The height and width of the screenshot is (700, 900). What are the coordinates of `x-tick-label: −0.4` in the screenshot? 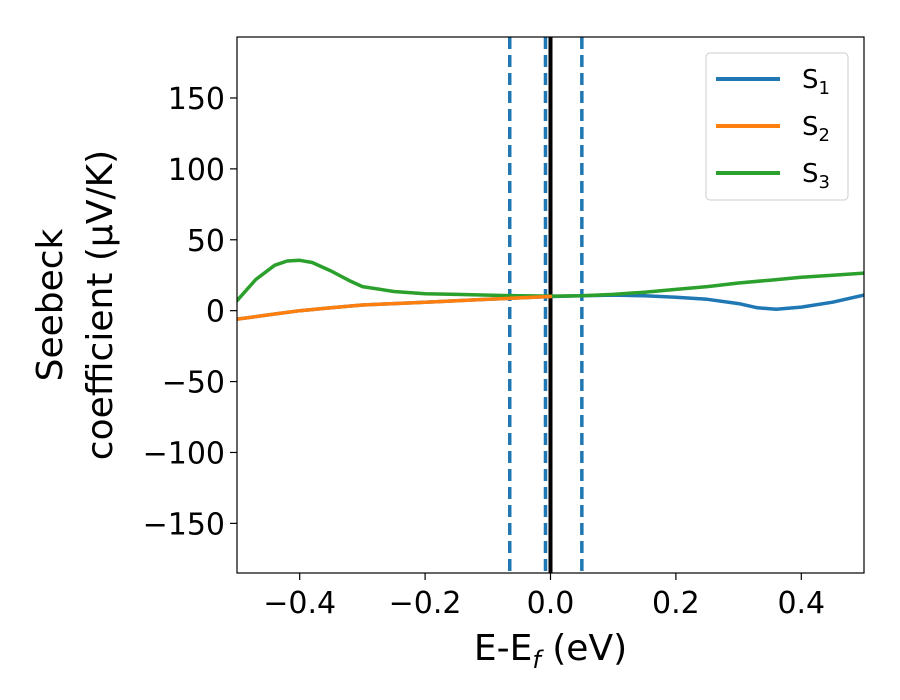 It's located at (299, 603).